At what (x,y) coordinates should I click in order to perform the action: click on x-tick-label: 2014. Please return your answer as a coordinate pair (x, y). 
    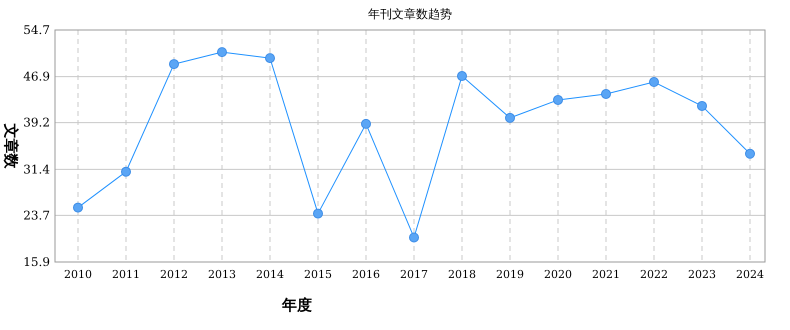
    Looking at the image, I should click on (270, 274).